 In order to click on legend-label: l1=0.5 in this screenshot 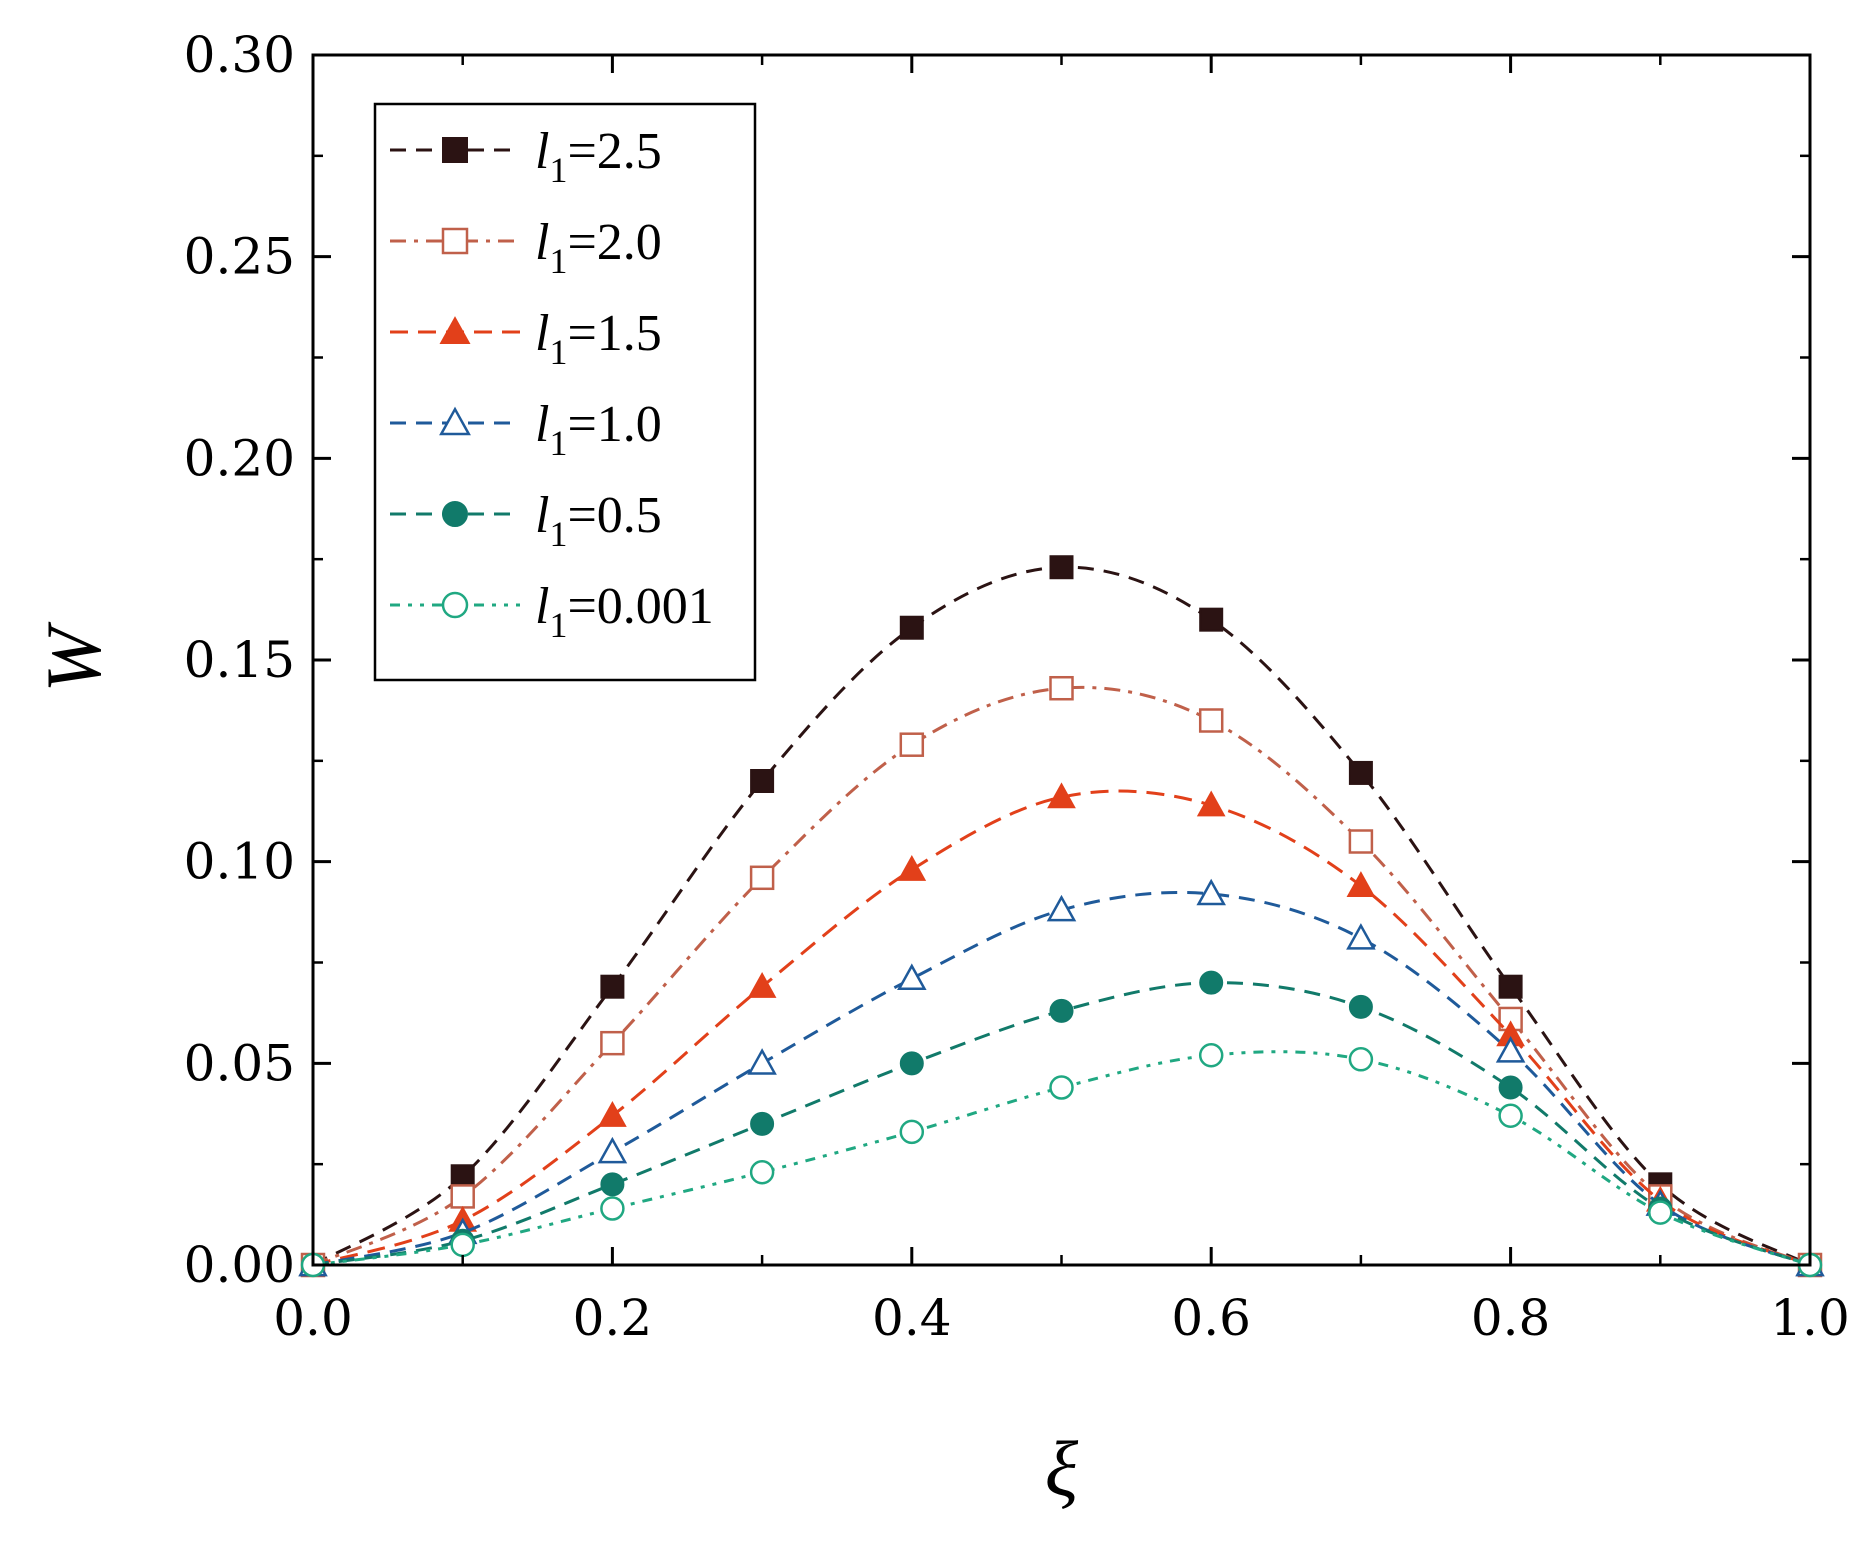, I will do `click(598, 520)`.